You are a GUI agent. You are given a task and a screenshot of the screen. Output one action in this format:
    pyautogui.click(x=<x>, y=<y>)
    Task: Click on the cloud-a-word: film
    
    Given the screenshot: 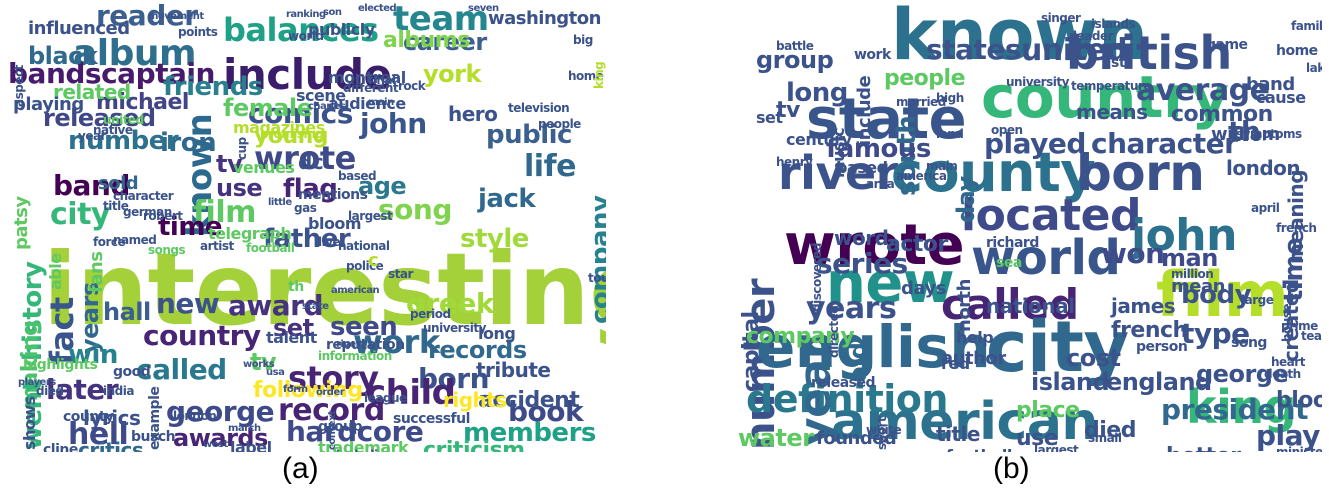 What is the action you would take?
    pyautogui.click(x=224, y=212)
    